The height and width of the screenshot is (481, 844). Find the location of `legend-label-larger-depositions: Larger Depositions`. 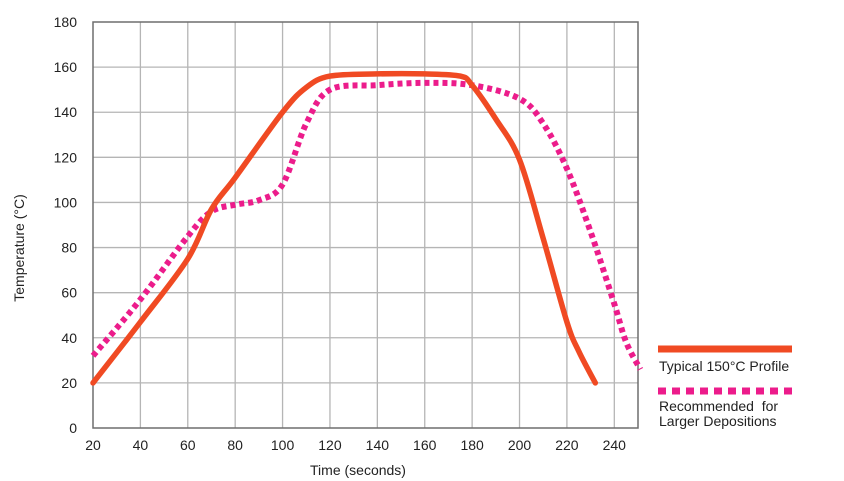

legend-label-larger-depositions: Larger Depositions is located at coordinates (718, 421).